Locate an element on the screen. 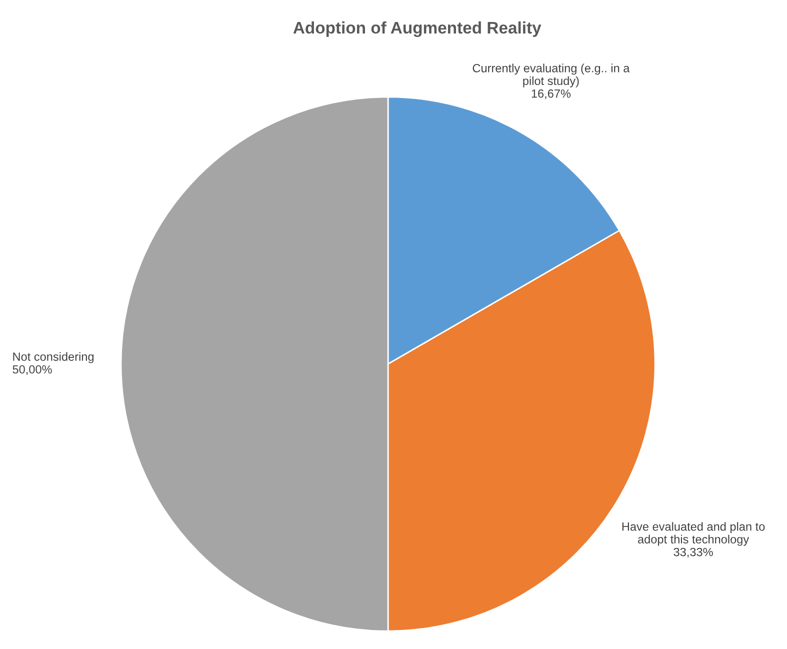 The image size is (787, 649). slice-label: Currently evaluating (e.g.. in a pilot study) is located at coordinates (551, 76).